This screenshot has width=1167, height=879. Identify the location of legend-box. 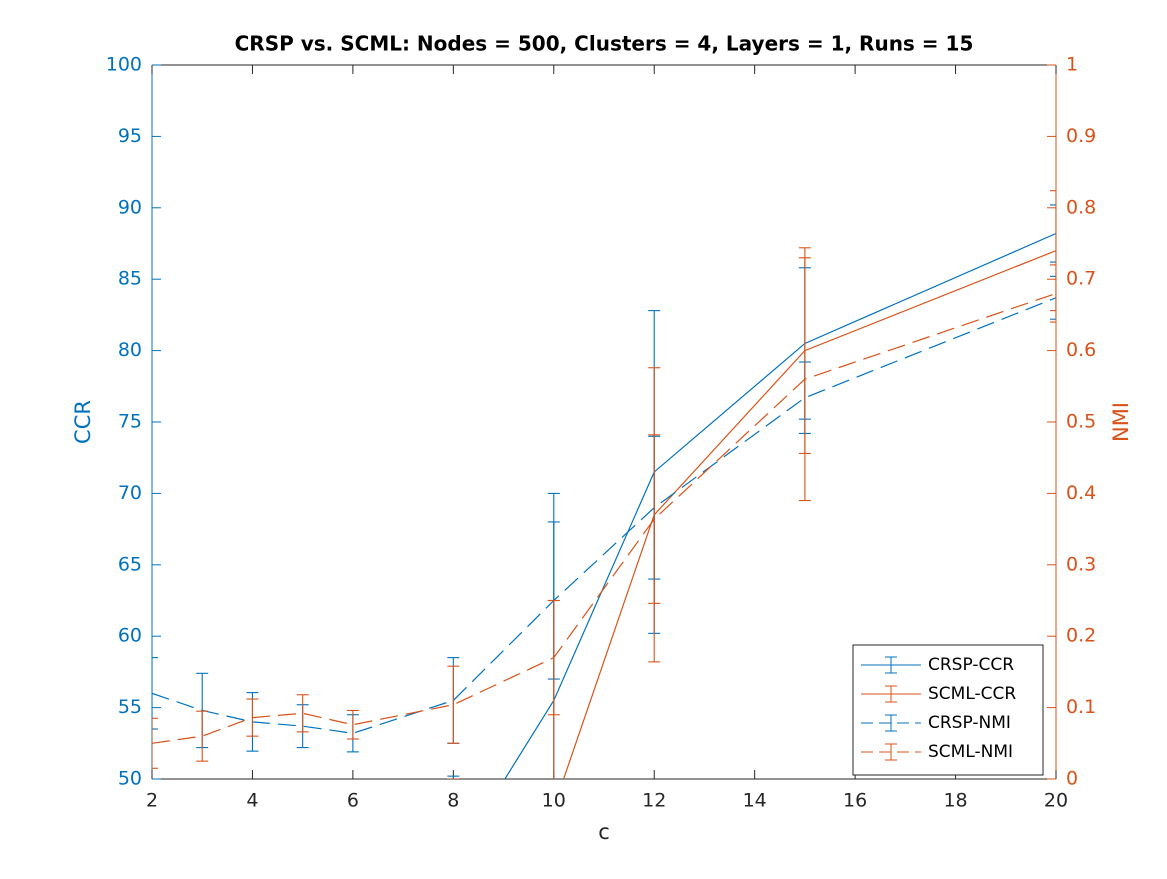
(948, 710).